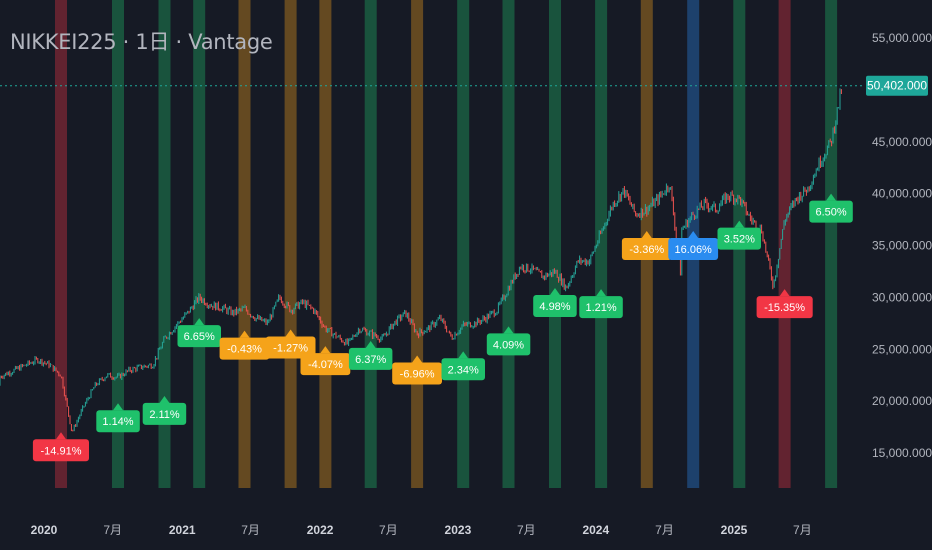 This screenshot has width=932, height=550. I want to click on return-label-1: -14.91%, so click(60, 447).